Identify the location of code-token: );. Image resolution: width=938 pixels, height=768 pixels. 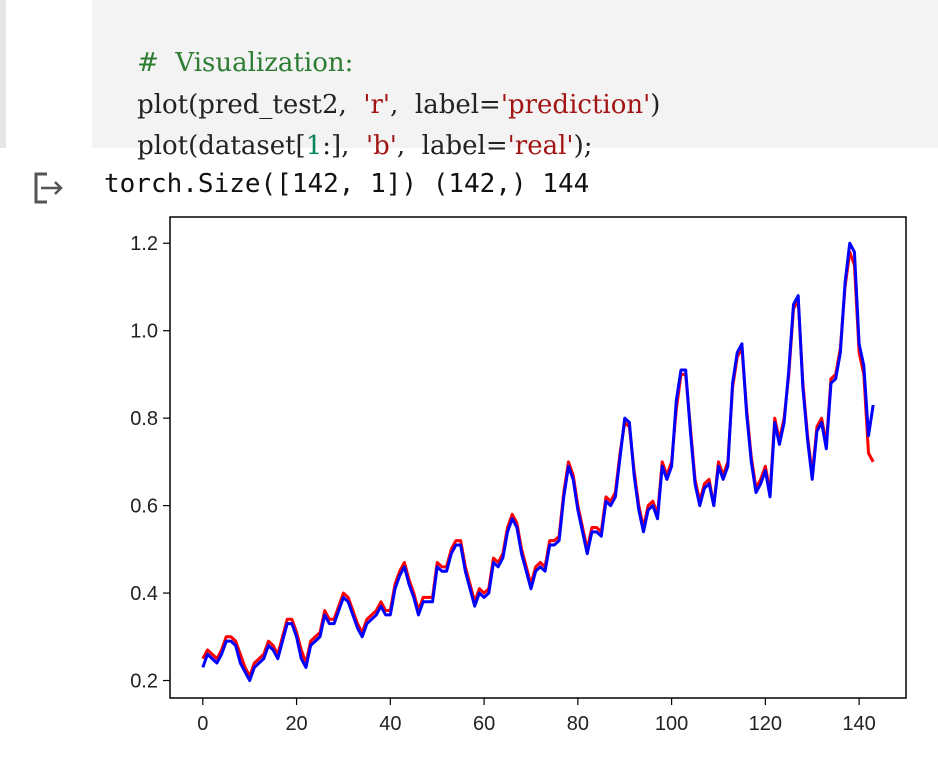
(583, 146).